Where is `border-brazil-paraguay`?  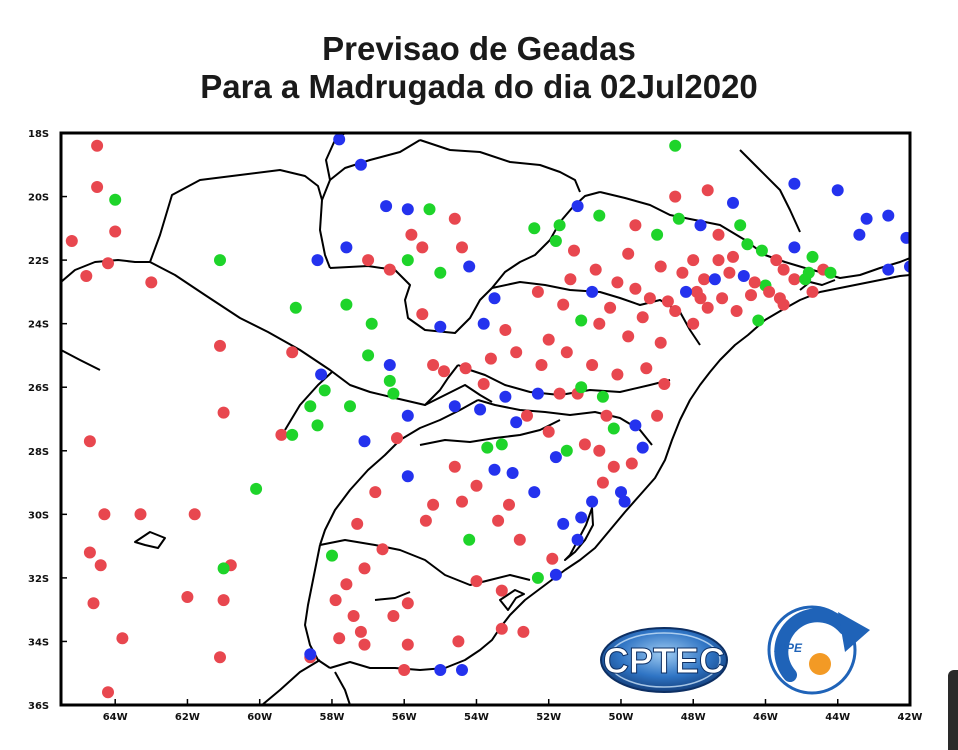 border-brazil-paraguay is located at coordinates (411, 299).